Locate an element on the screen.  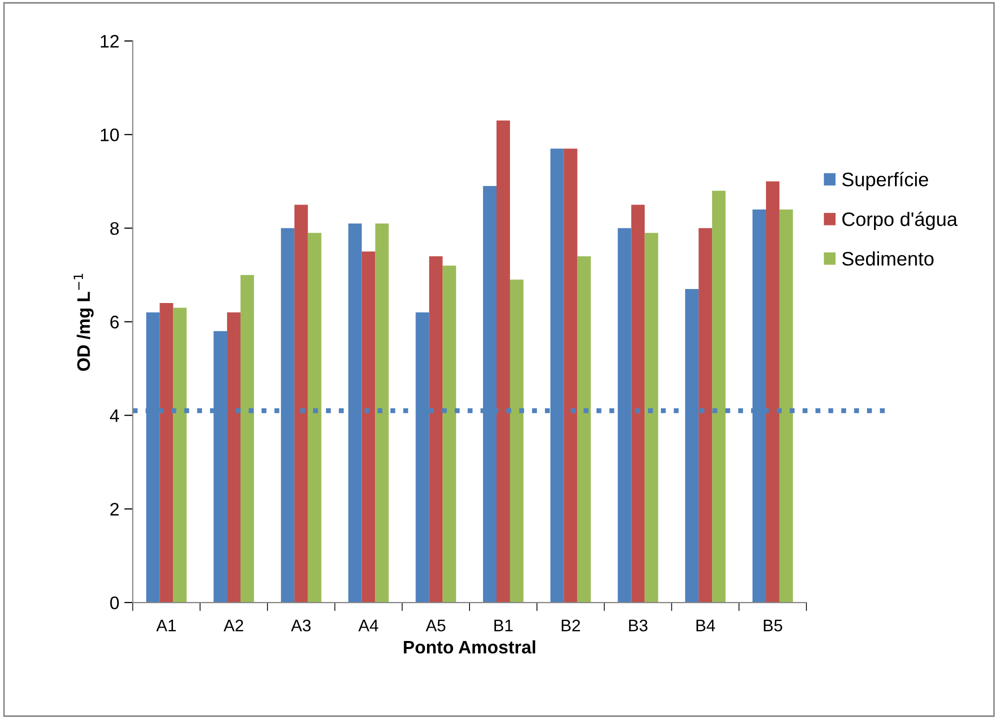
y-tick-label: 12 is located at coordinates (109, 41).